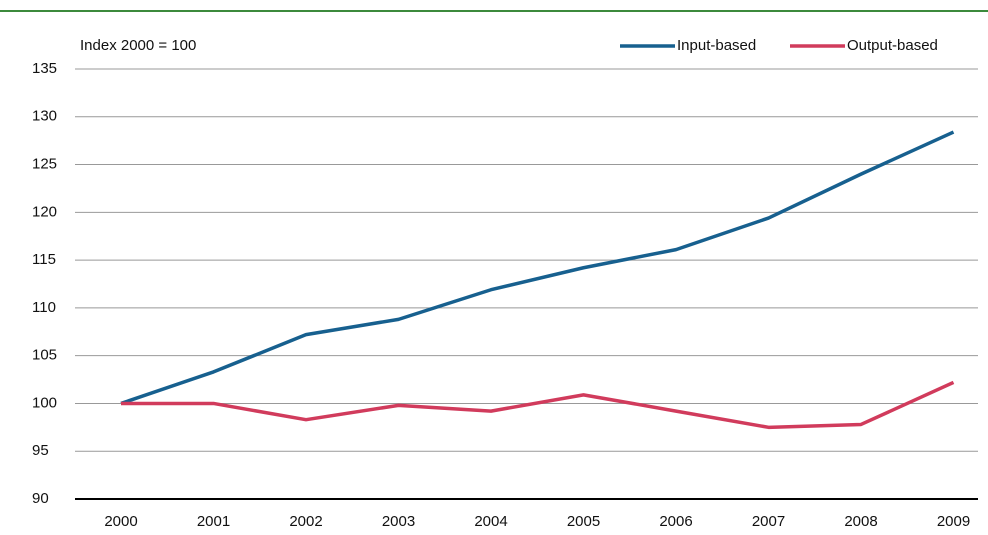 Image resolution: width=988 pixels, height=535 pixels. I want to click on y-tick-label: 115, so click(44, 259).